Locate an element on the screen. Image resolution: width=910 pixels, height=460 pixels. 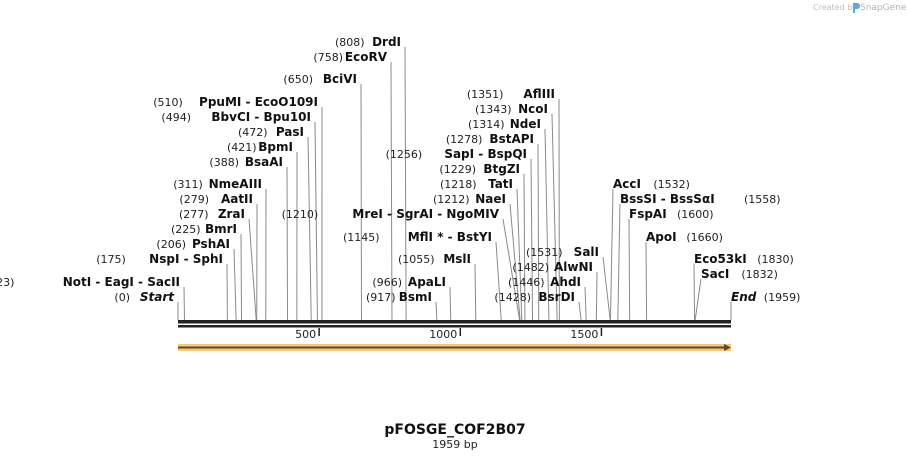
enzyme-site: BsrDI (1428) is located at coordinates (538, 305).